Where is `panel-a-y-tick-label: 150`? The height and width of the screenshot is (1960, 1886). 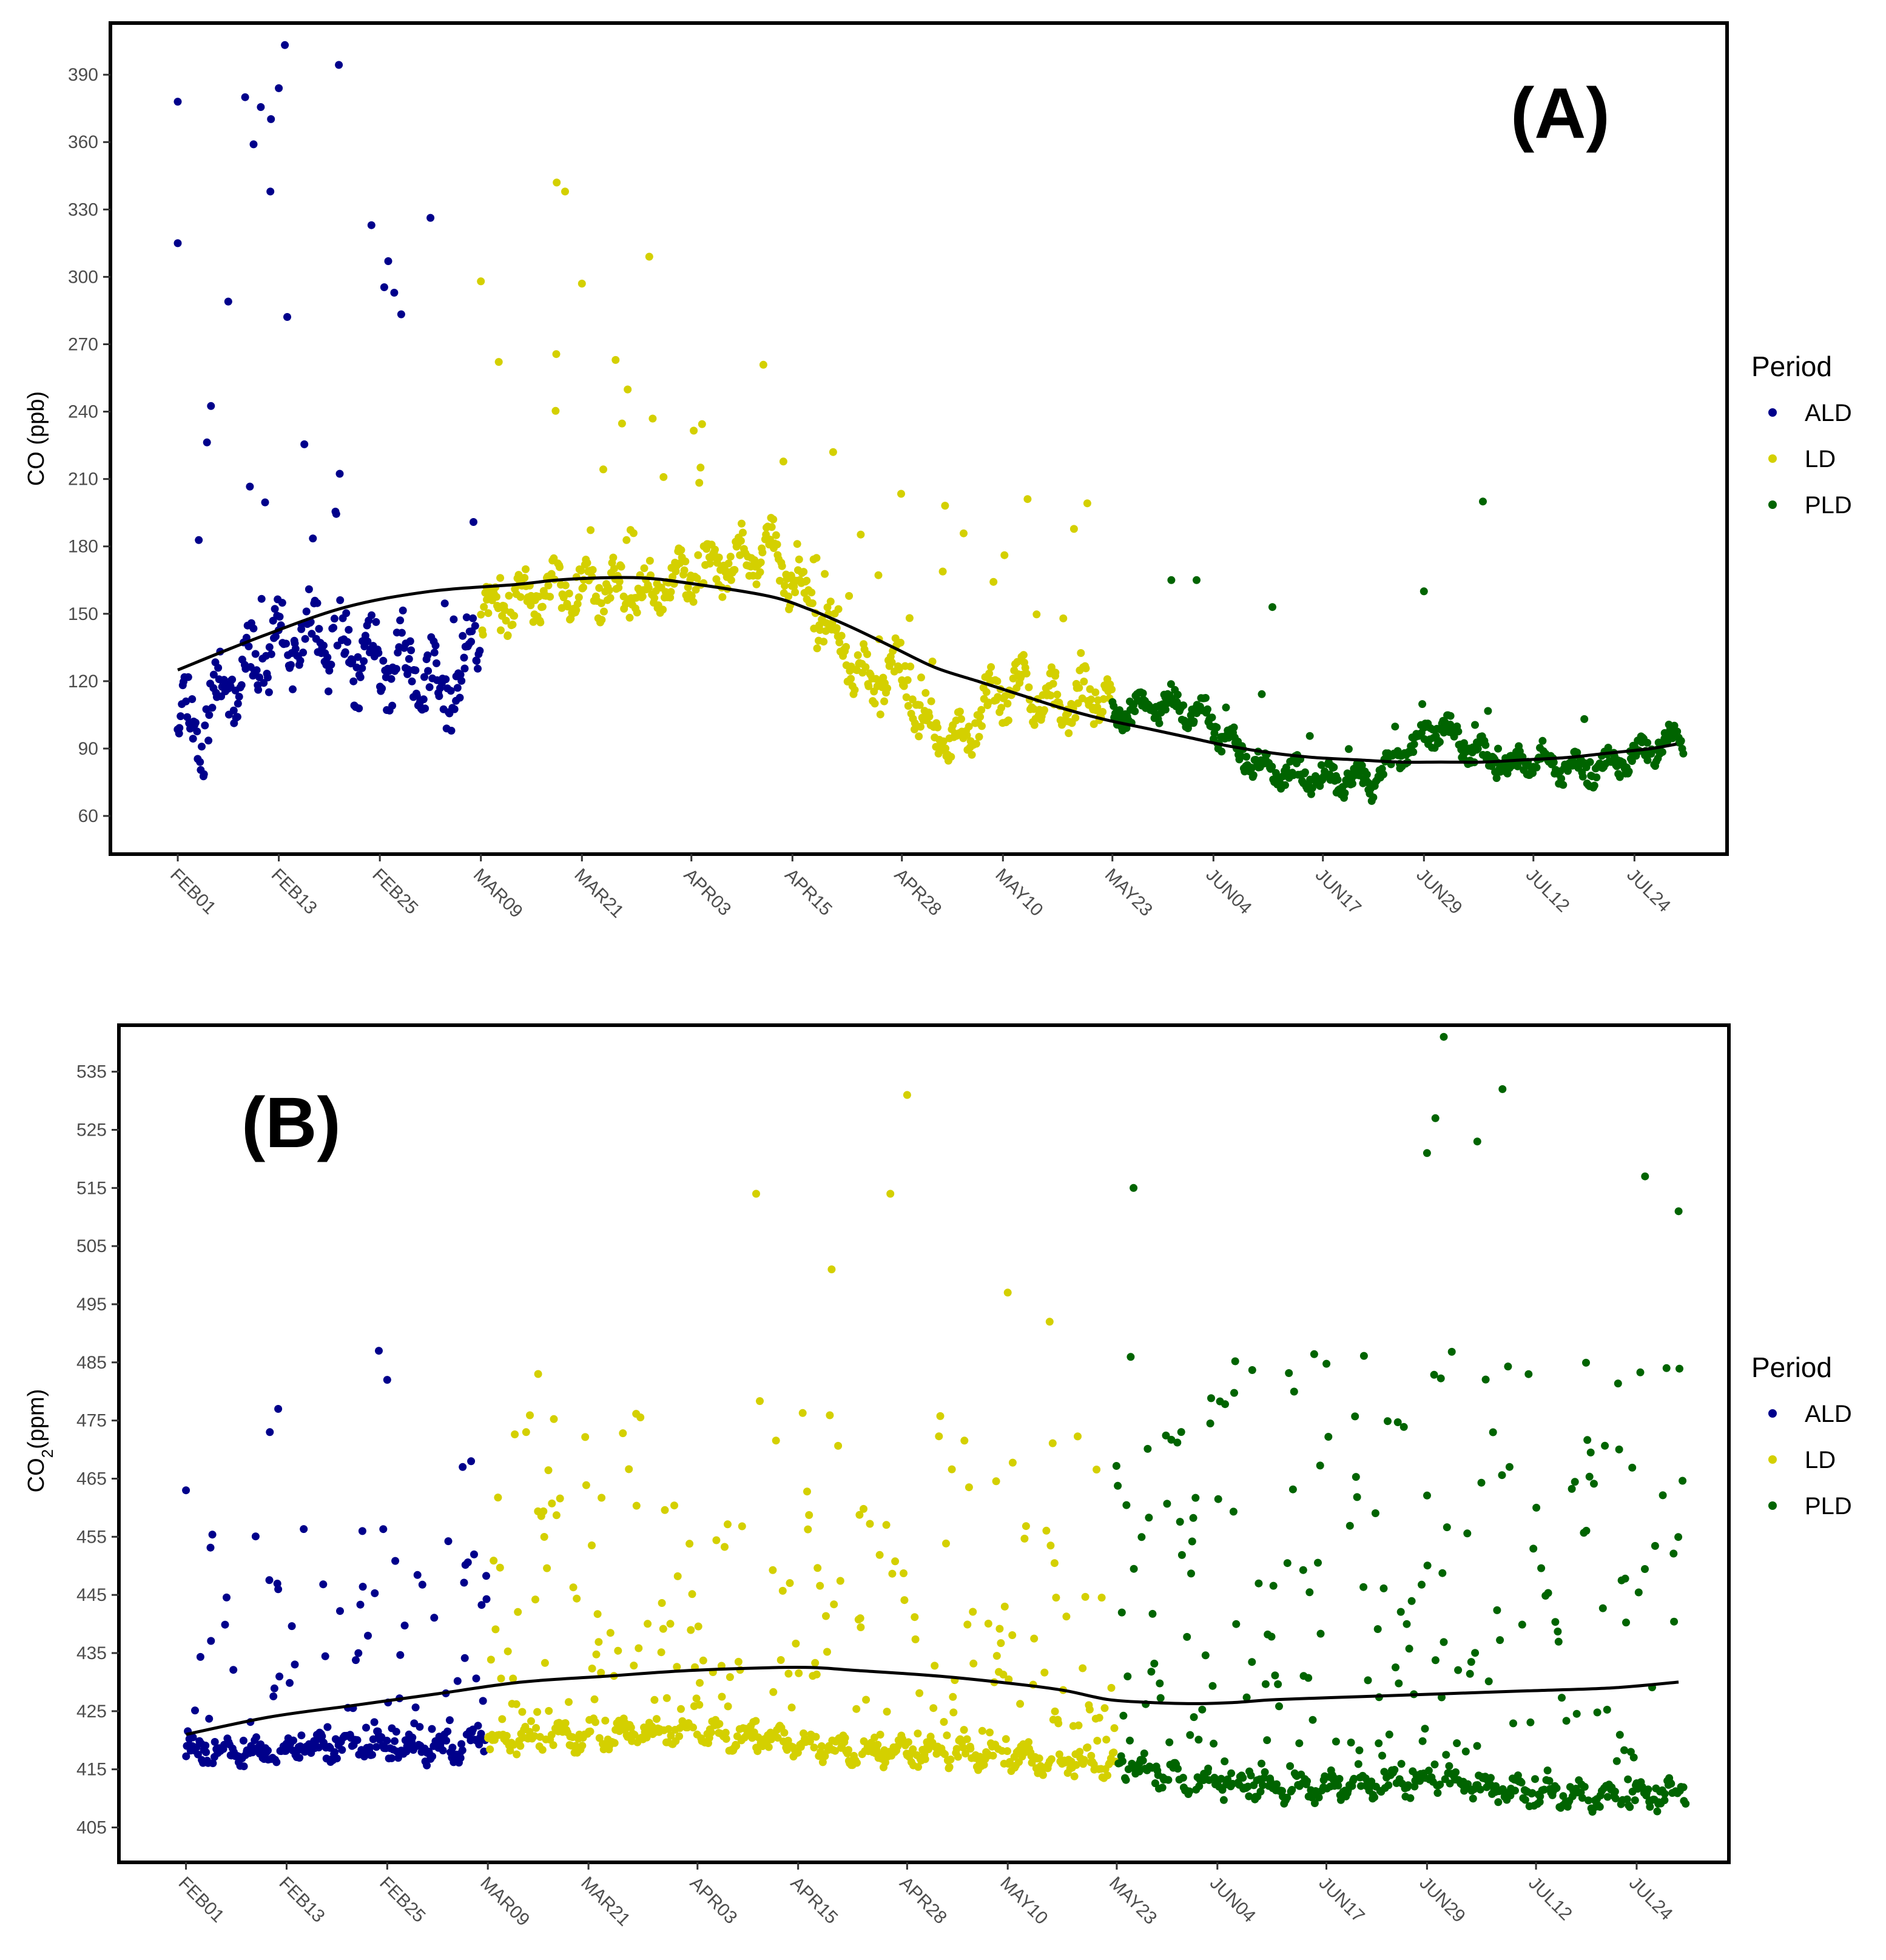 panel-a-y-tick-label: 150 is located at coordinates (83, 614).